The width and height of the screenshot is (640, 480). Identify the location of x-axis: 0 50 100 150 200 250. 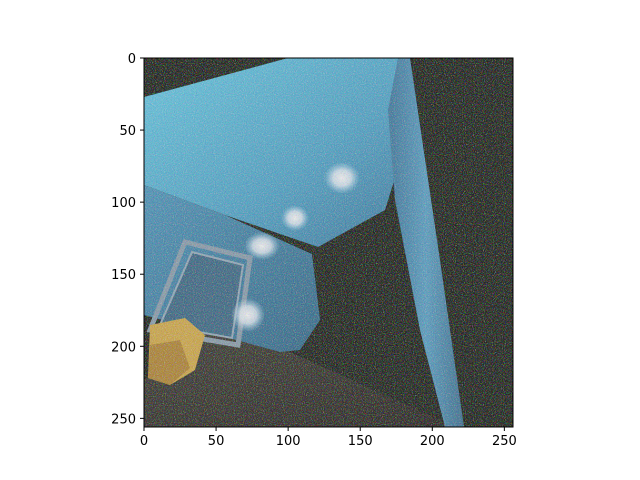
(328, 438).